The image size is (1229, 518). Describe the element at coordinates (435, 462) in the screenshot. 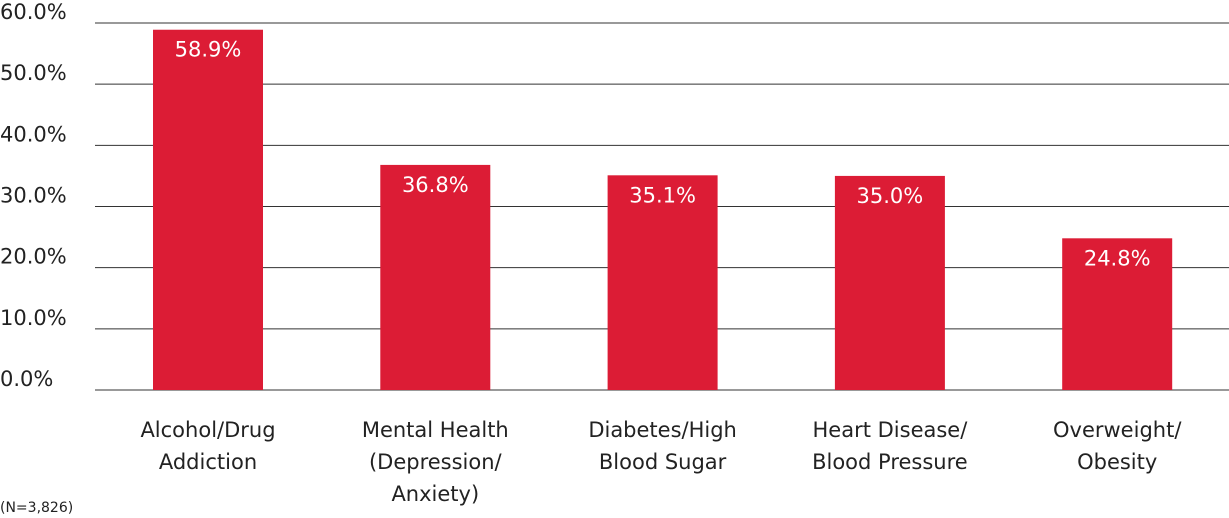

I see `x-tick-label: Mental Health (Depression/Anxiety)` at that location.